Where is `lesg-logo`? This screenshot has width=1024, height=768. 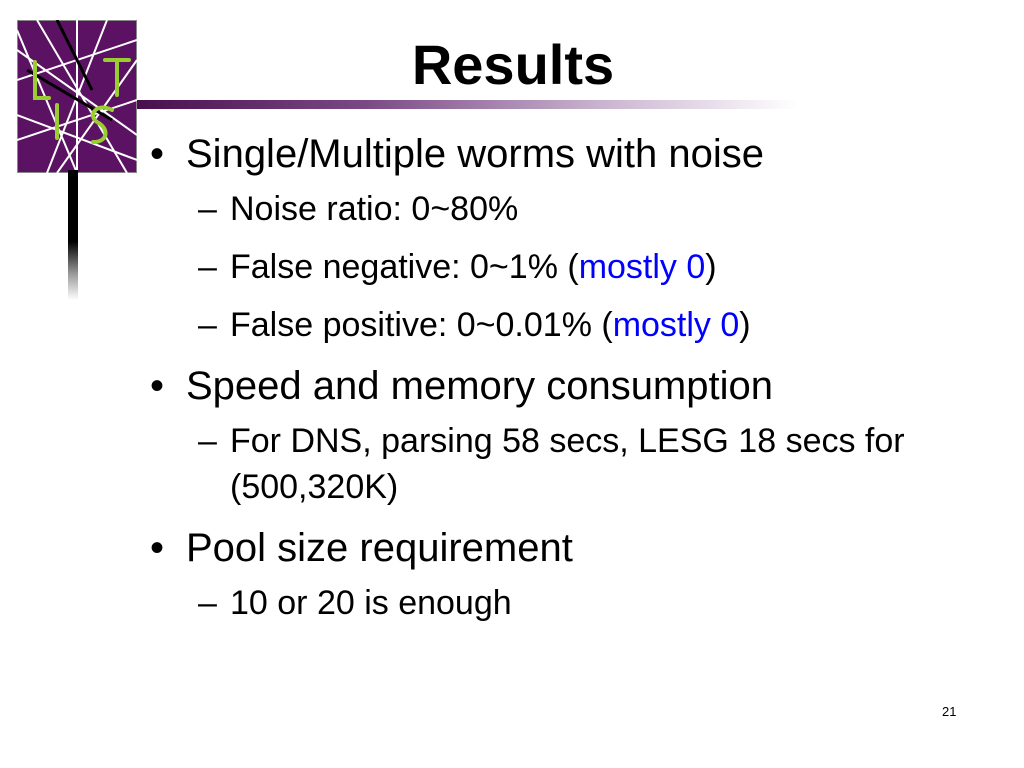
lesg-logo is located at coordinates (77, 96).